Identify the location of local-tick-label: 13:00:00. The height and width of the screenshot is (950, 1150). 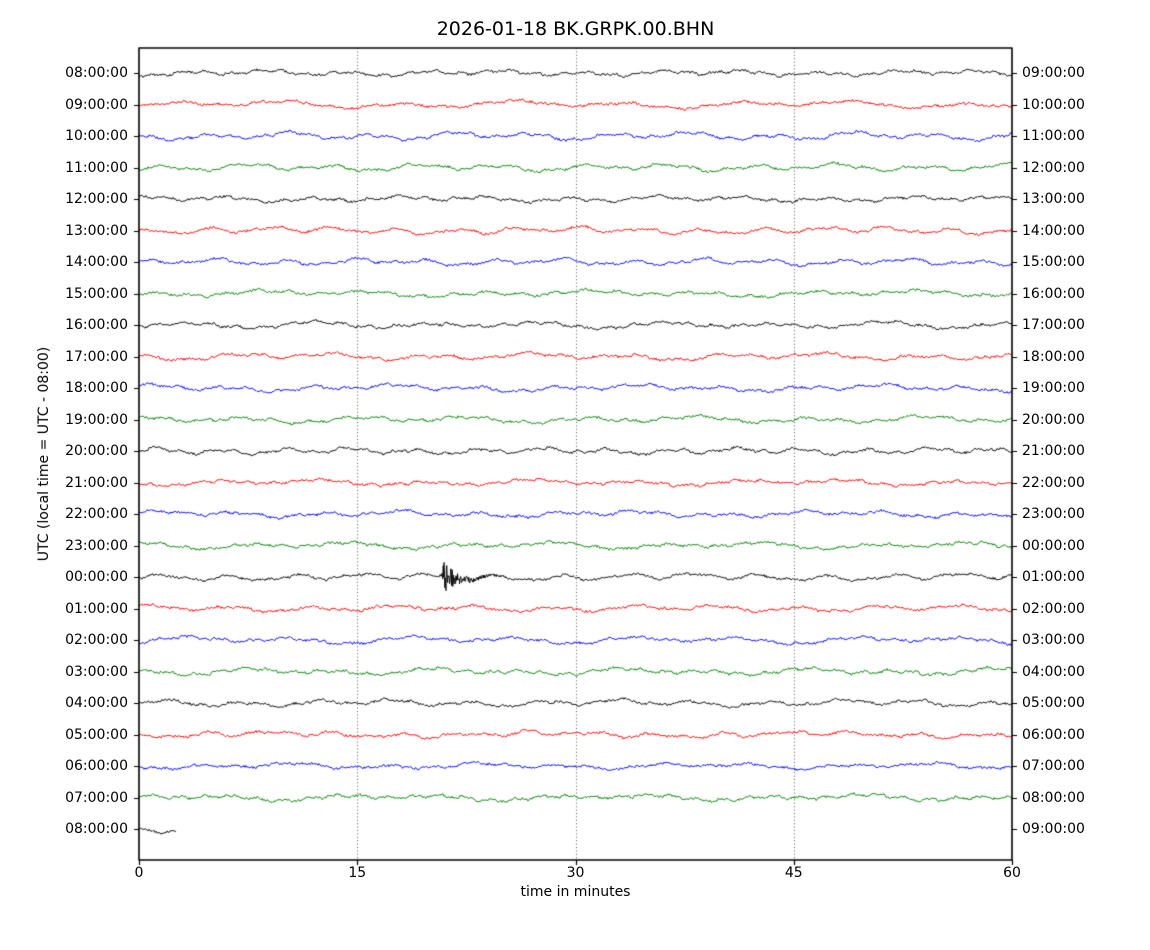
(1053, 199).